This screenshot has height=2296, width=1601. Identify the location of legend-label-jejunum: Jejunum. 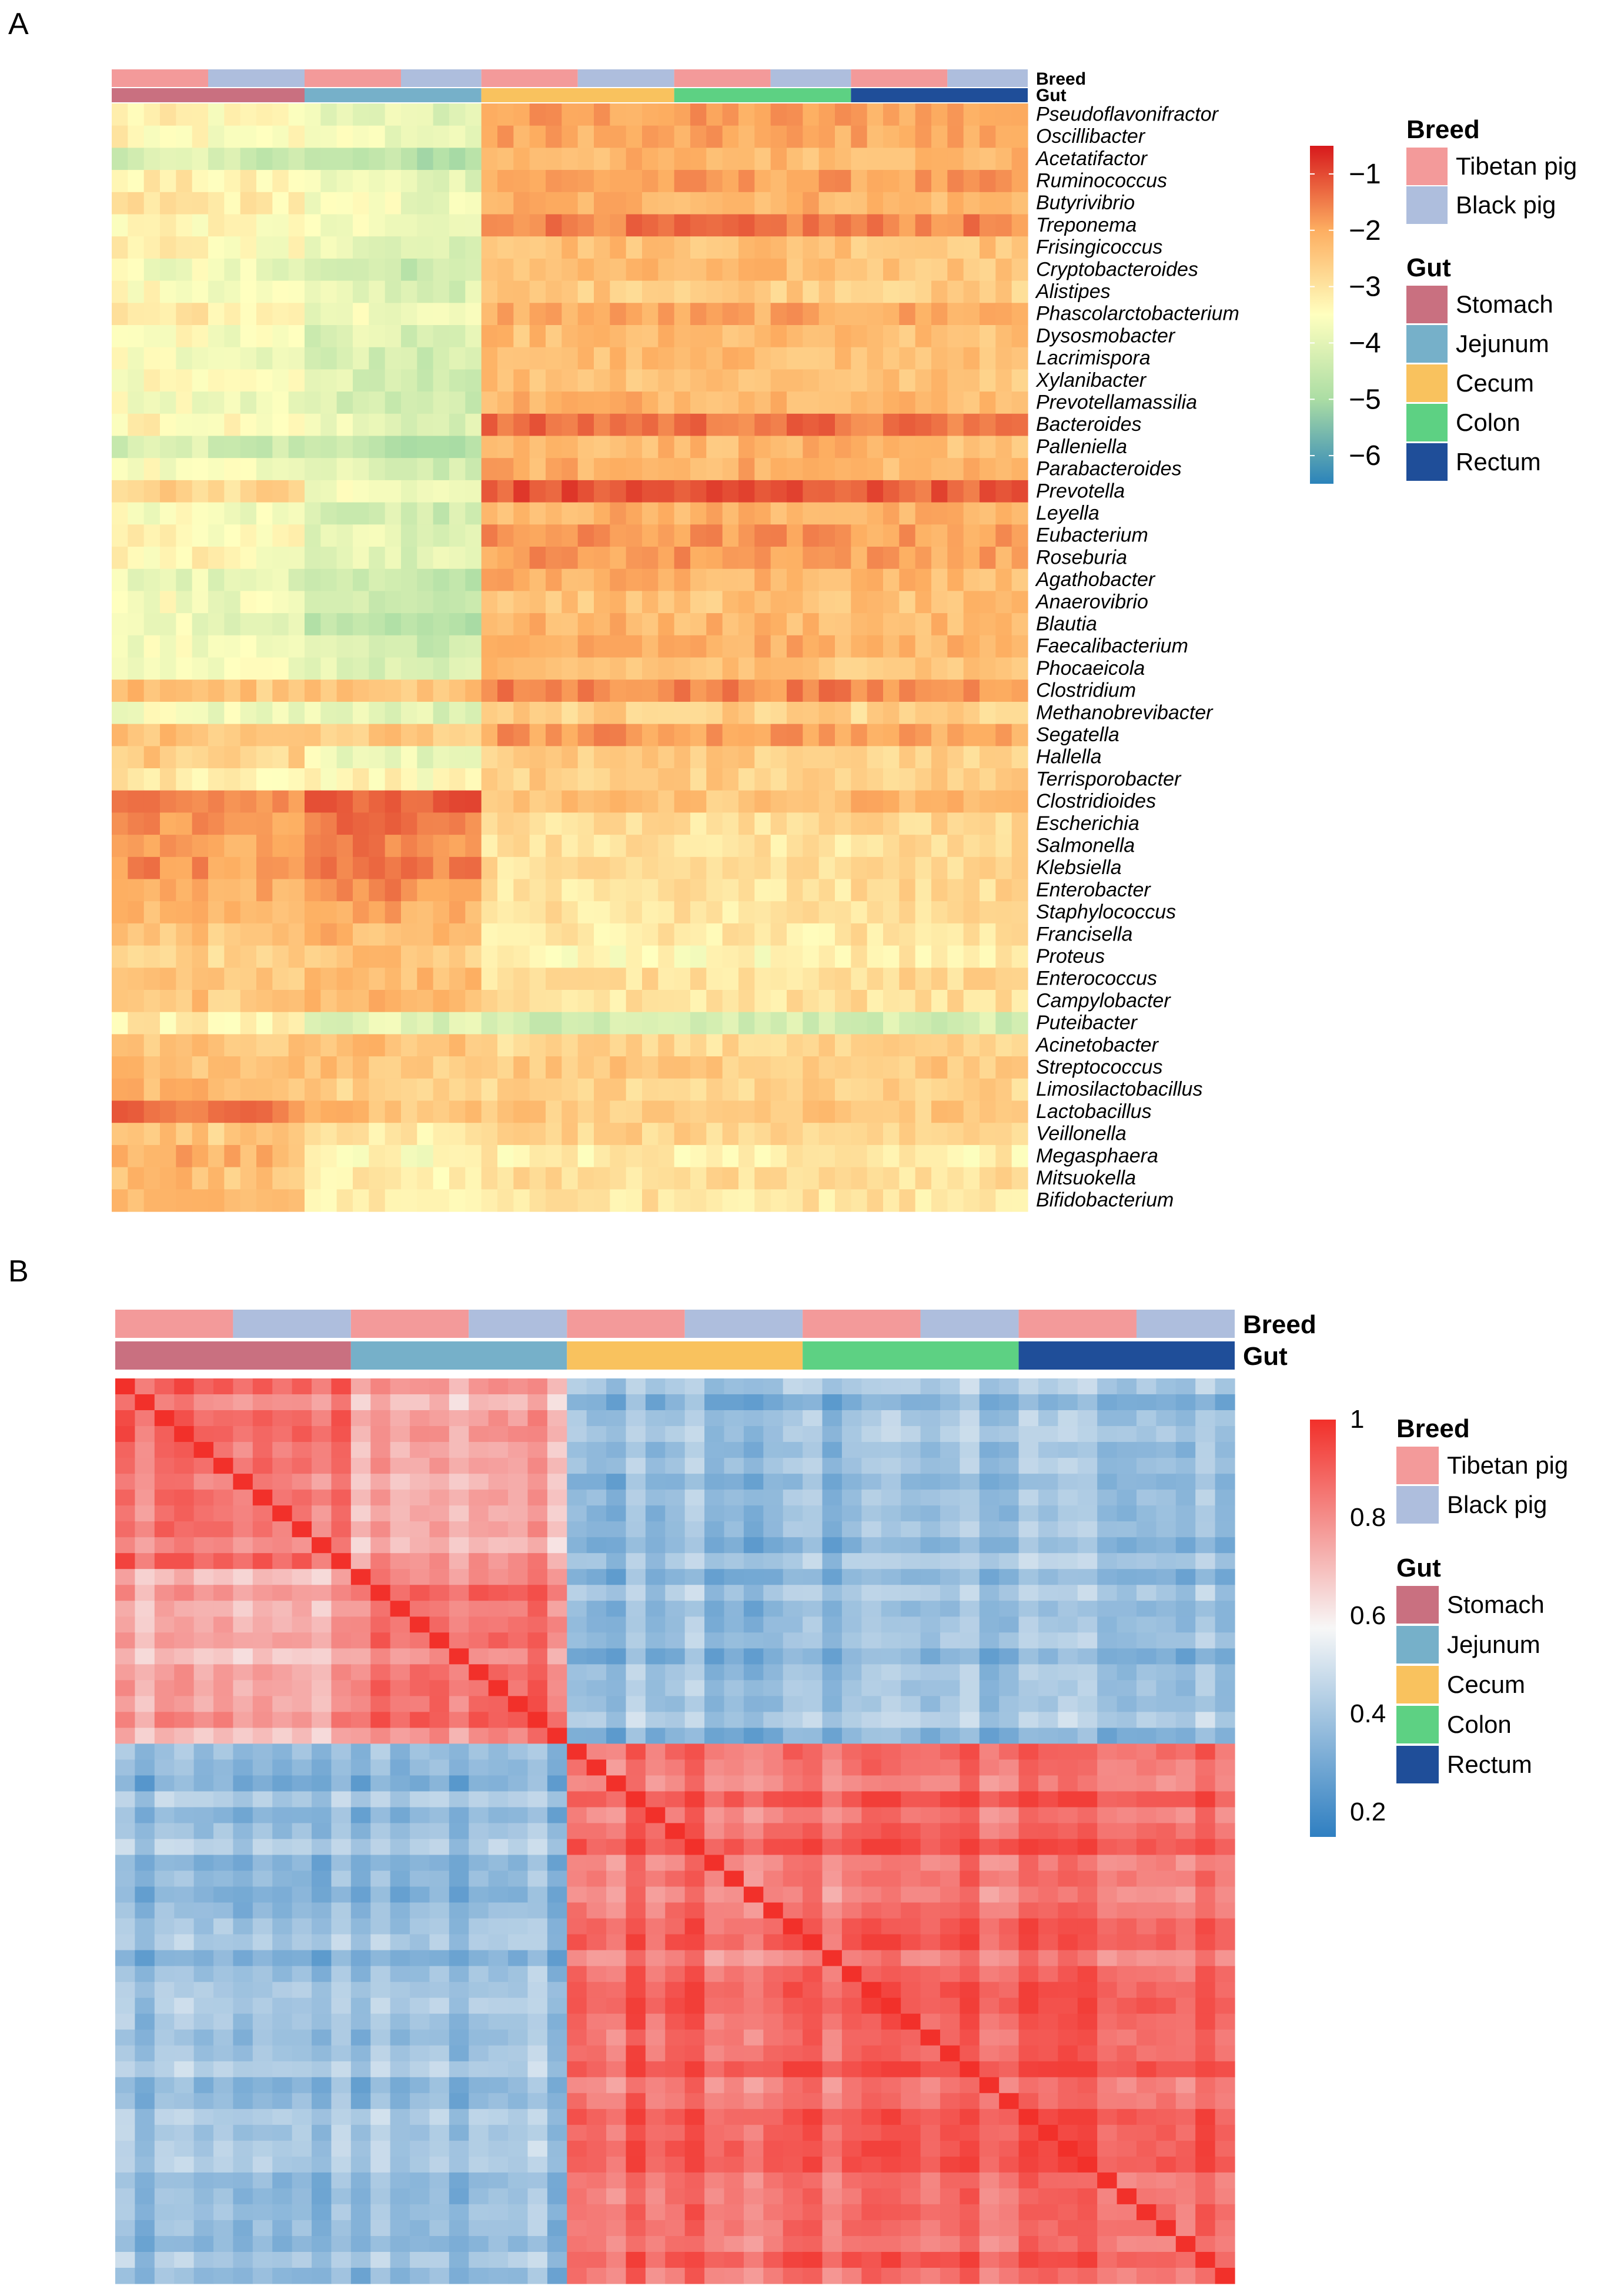
(1503, 343).